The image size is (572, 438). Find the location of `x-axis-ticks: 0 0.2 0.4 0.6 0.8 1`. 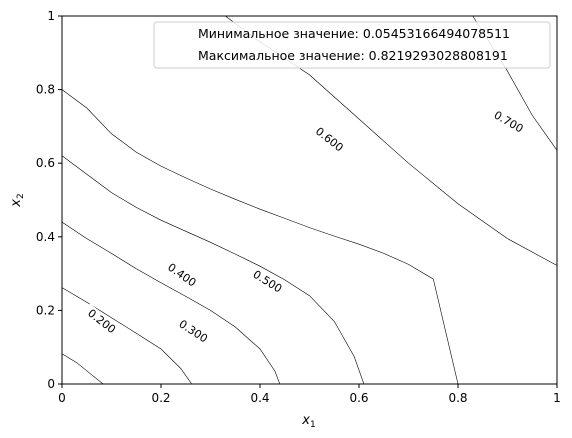

x-axis-ticks: 0 0.2 0.4 0.6 0.8 1 is located at coordinates (309, 394).